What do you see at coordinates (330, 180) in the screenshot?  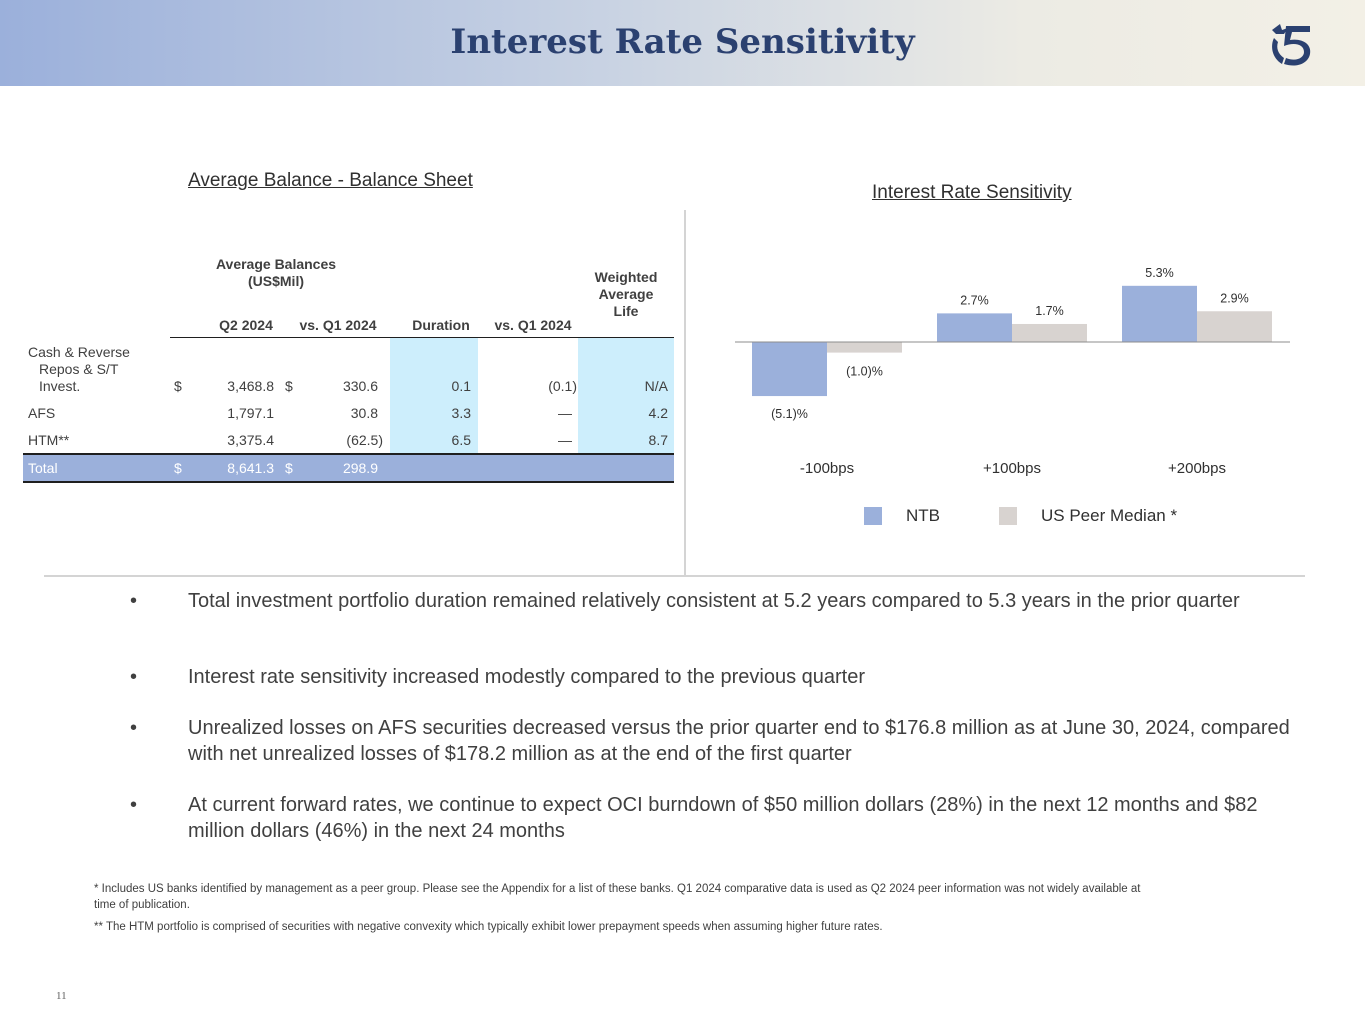 I see `table-section-title: Average Balance - Balance Sheet` at bounding box center [330, 180].